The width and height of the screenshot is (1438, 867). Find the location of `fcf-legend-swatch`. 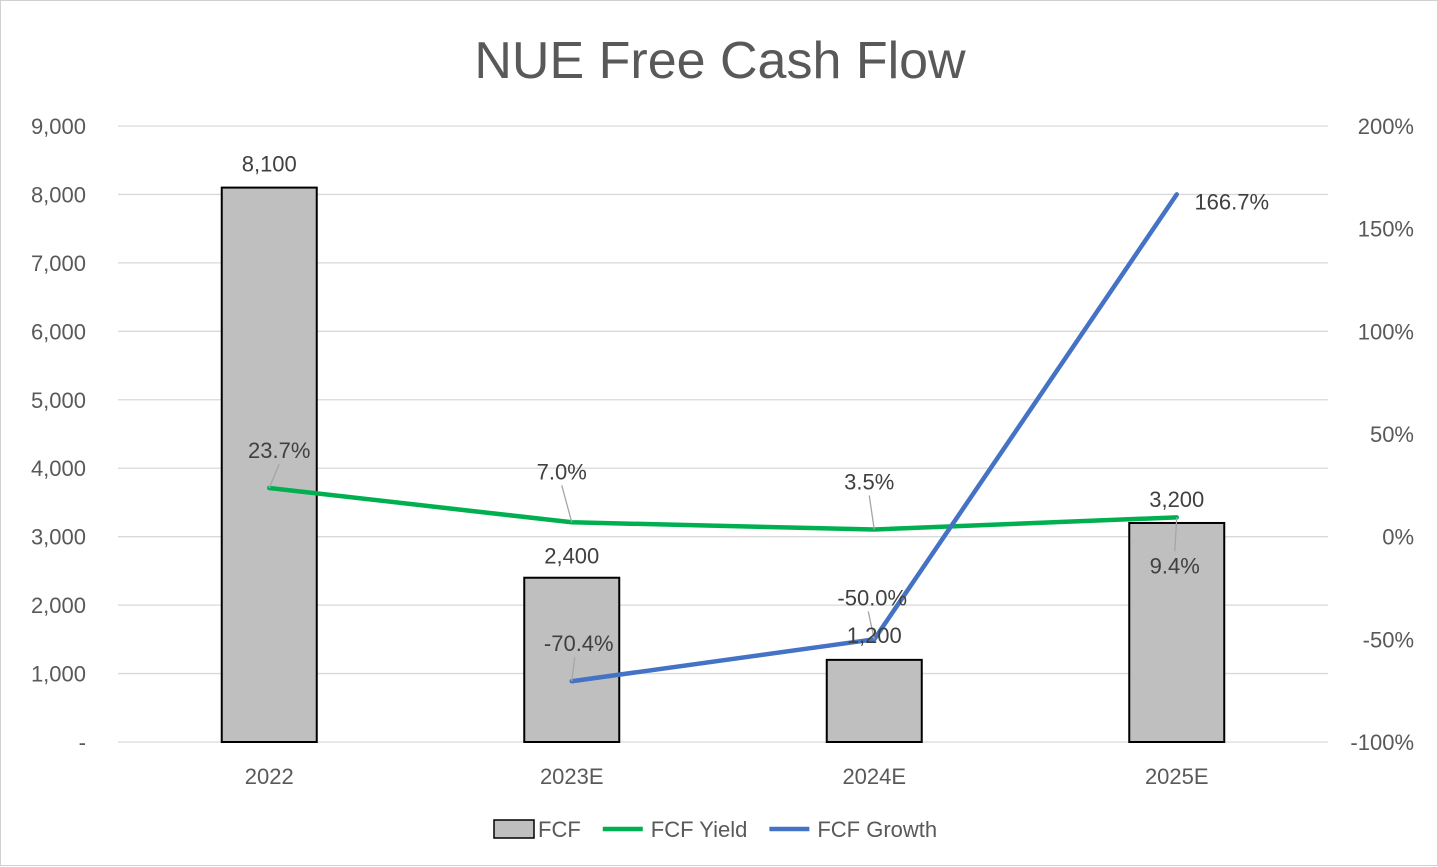

fcf-legend-swatch is located at coordinates (514, 829).